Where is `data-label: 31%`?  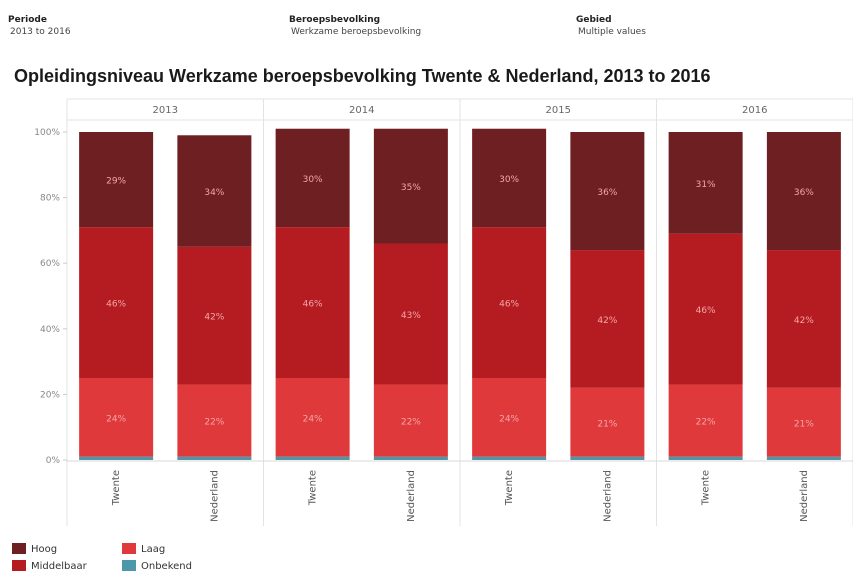 data-label: 31% is located at coordinates (706, 185).